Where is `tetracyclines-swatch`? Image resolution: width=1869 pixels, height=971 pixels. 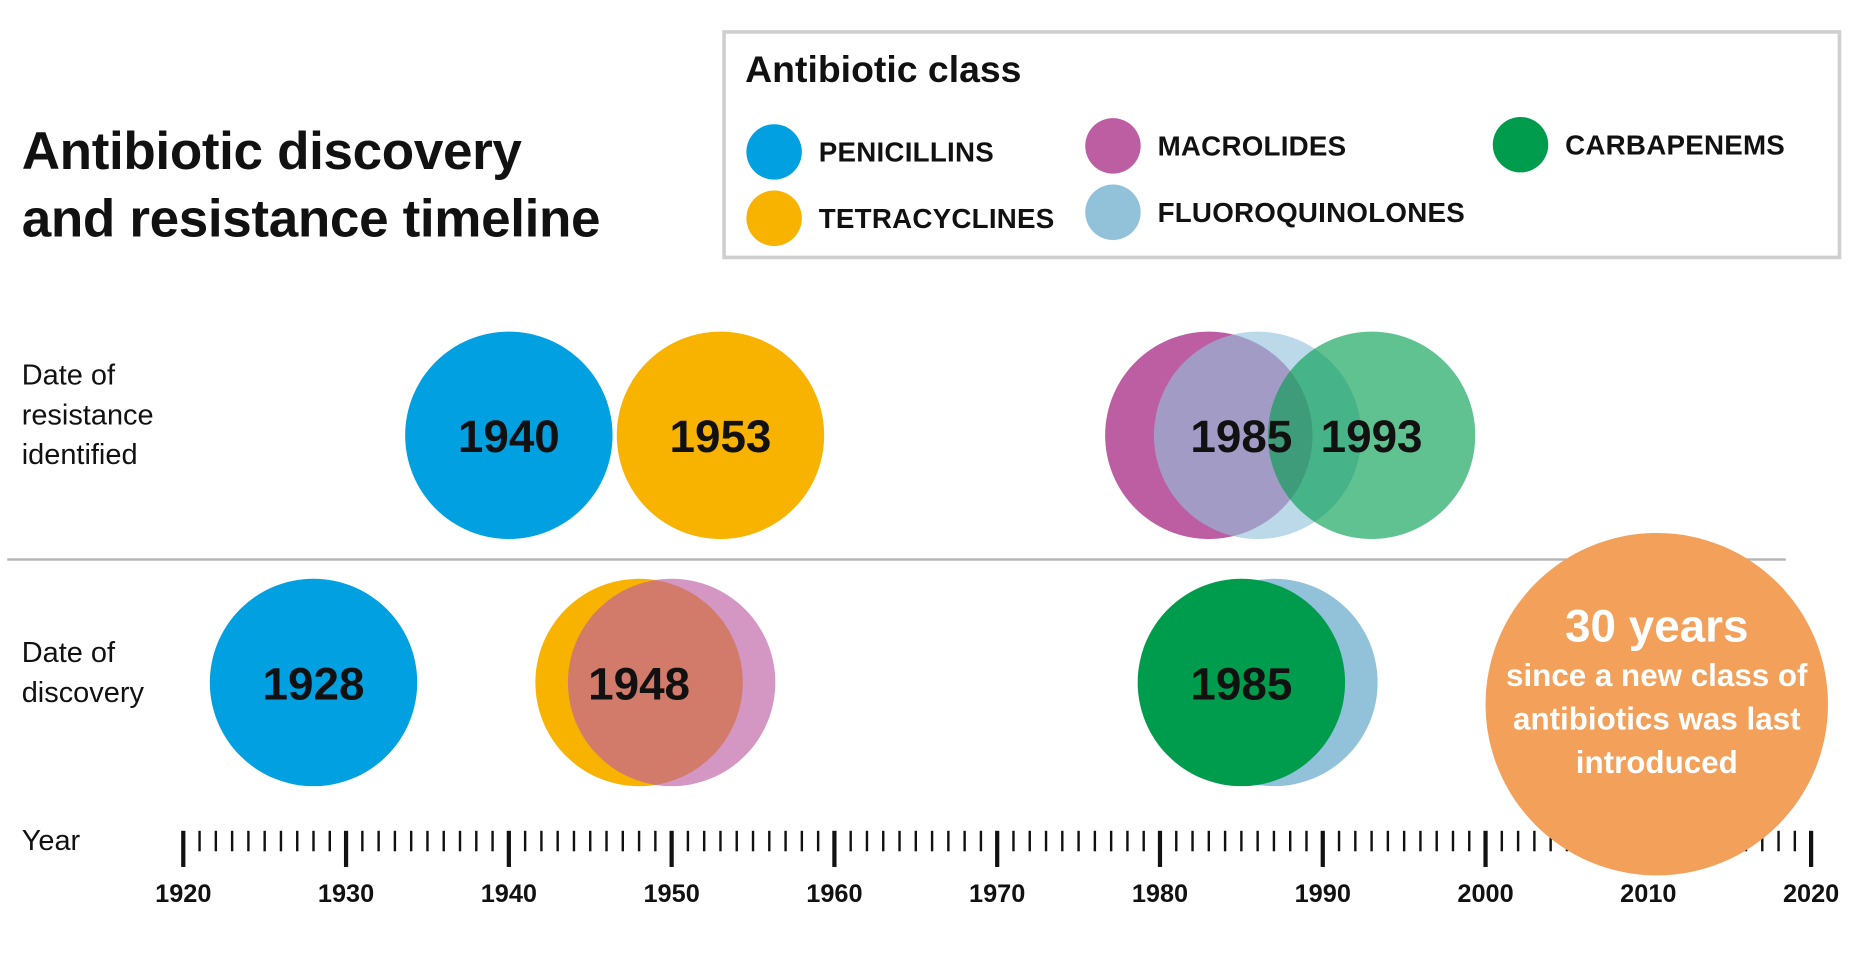 tetracyclines-swatch is located at coordinates (774, 218).